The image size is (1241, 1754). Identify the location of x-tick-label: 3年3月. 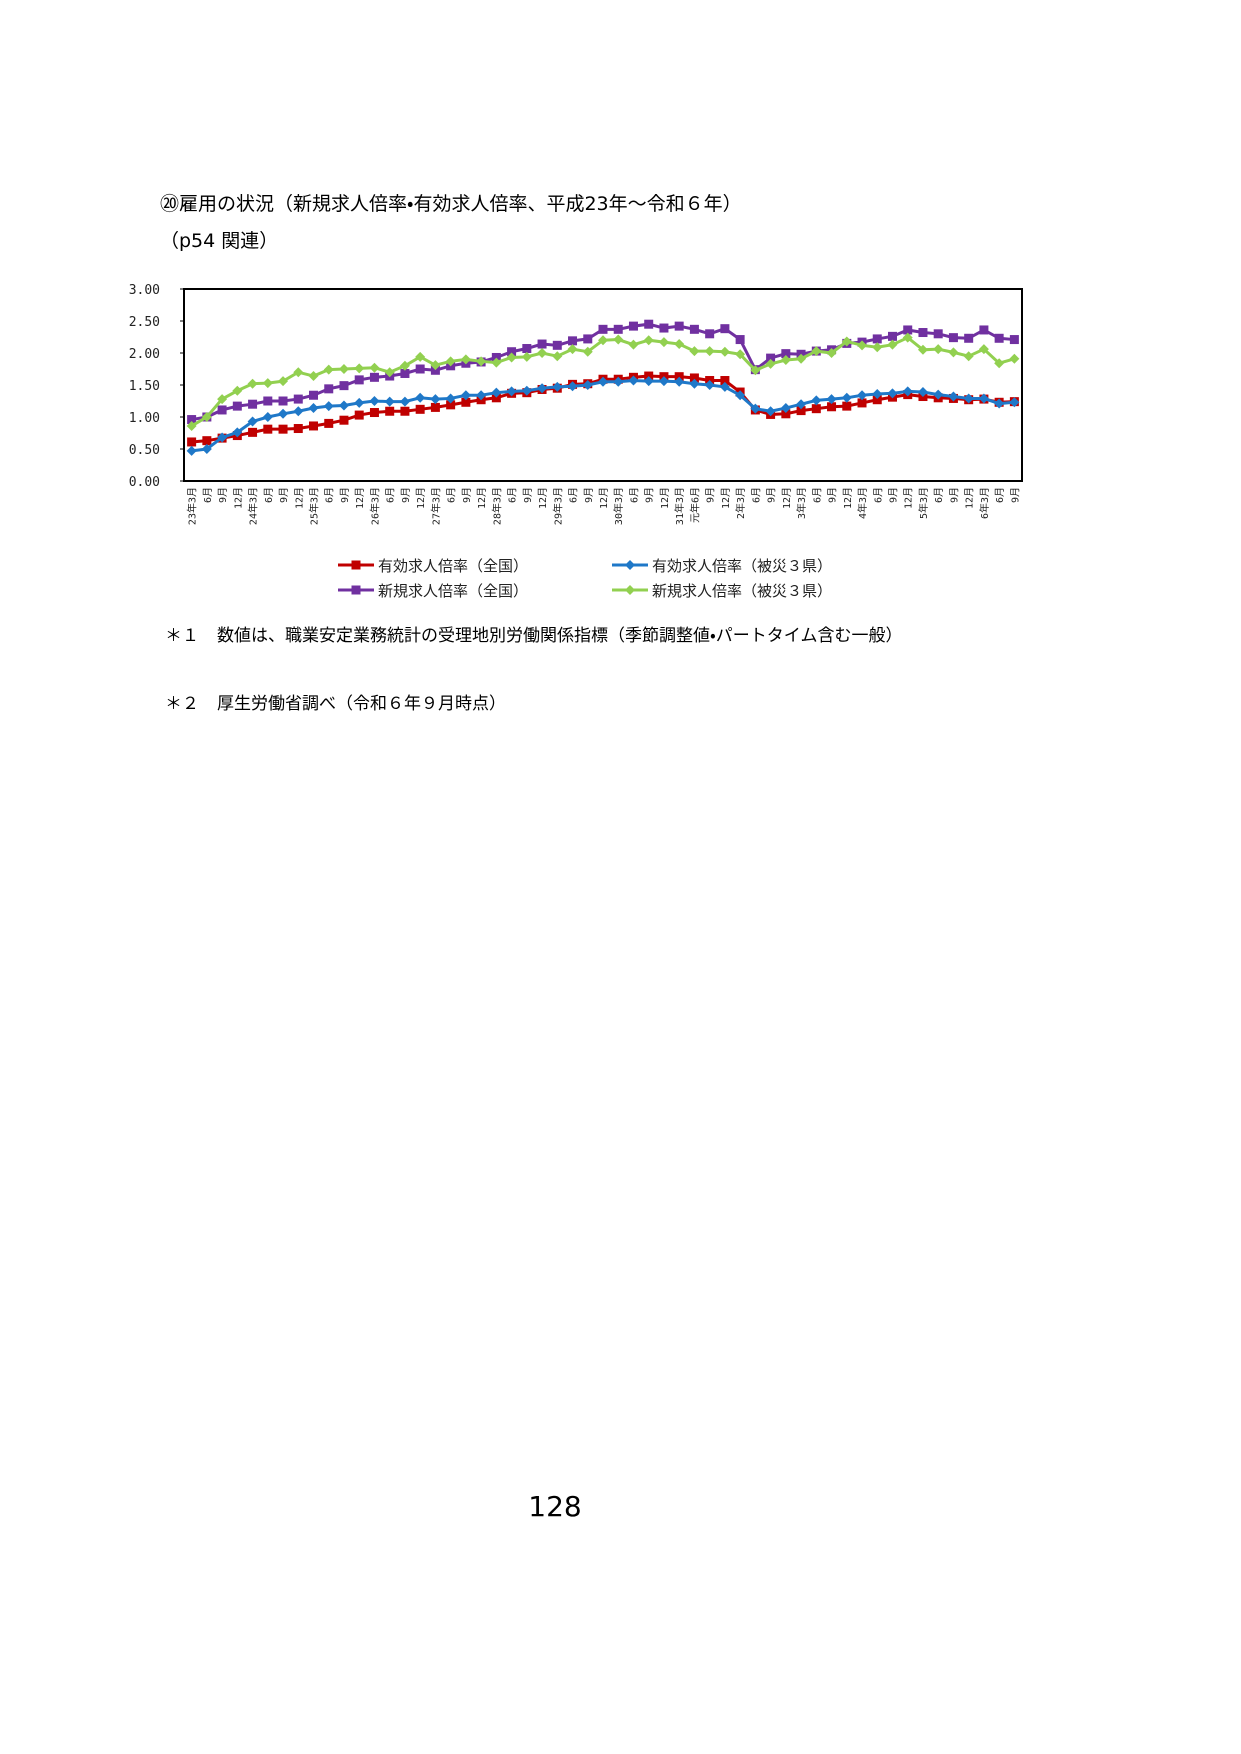
(801, 503).